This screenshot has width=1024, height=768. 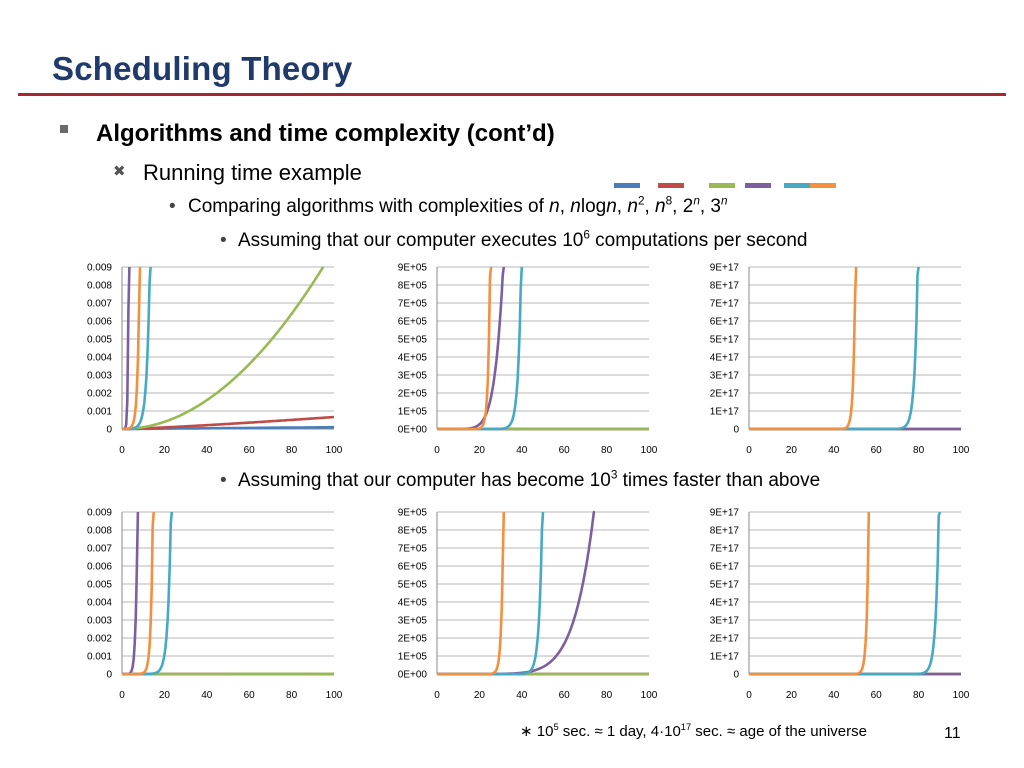 What do you see at coordinates (99, 531) in the screenshot?
I see `y-tick-label: 0.008` at bounding box center [99, 531].